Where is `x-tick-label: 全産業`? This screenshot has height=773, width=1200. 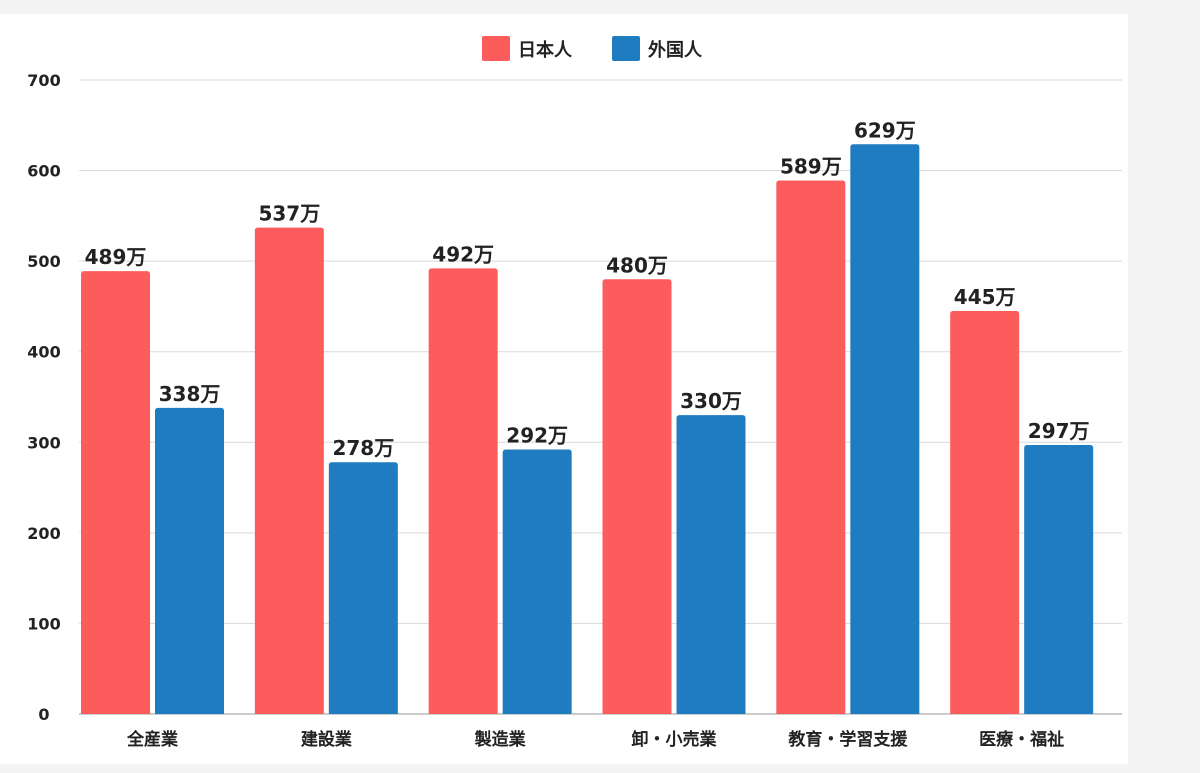
x-tick-label: 全産業 is located at coordinates (152, 739).